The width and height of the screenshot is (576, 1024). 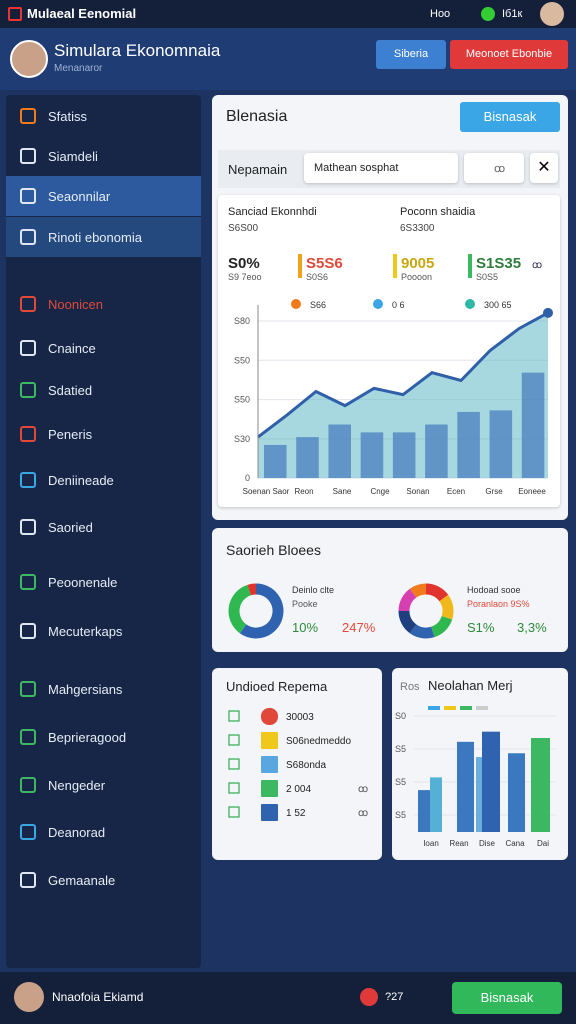 What do you see at coordinates (277, 686) in the screenshot?
I see `panel-title: Undioed Repema` at bounding box center [277, 686].